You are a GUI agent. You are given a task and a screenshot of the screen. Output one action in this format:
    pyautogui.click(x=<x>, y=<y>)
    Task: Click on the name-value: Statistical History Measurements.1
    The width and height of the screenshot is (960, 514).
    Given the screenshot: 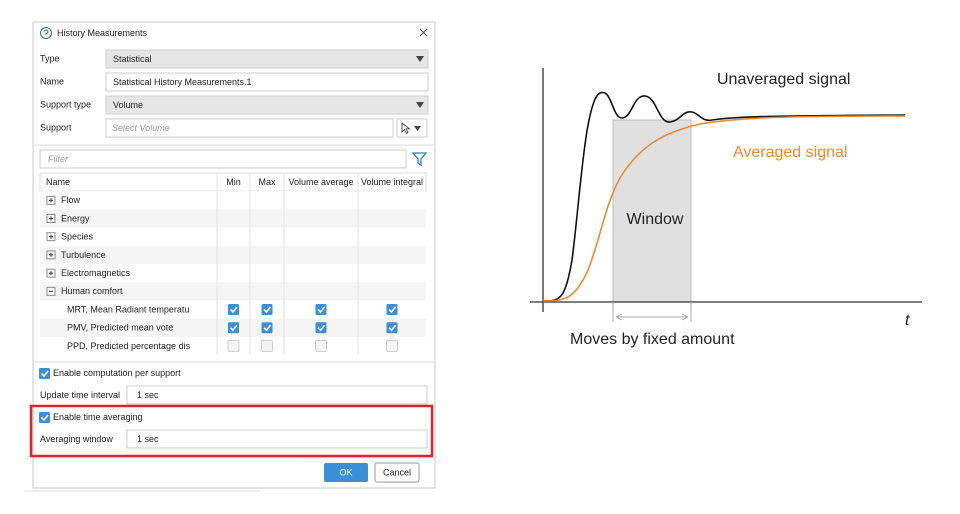 What is the action you would take?
    pyautogui.click(x=182, y=82)
    